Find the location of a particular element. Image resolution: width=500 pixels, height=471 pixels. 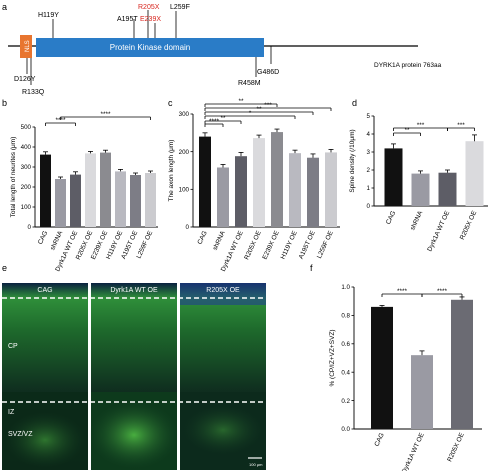

y-tick-label: 400 is located at coordinates (26, 147).